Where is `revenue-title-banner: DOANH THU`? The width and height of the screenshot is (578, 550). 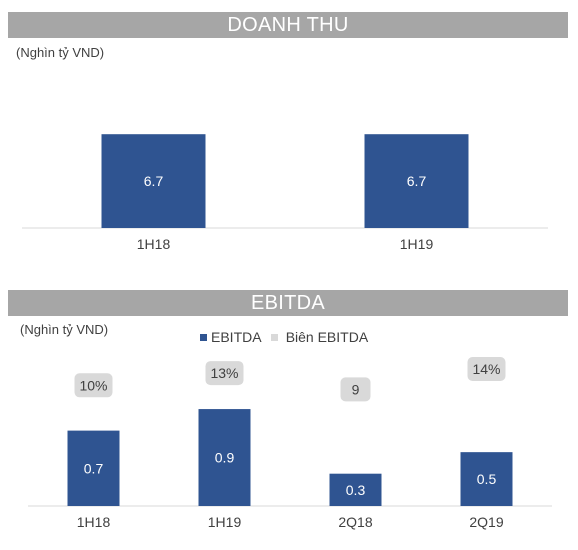
revenue-title-banner: DOANH THU is located at coordinates (288, 25).